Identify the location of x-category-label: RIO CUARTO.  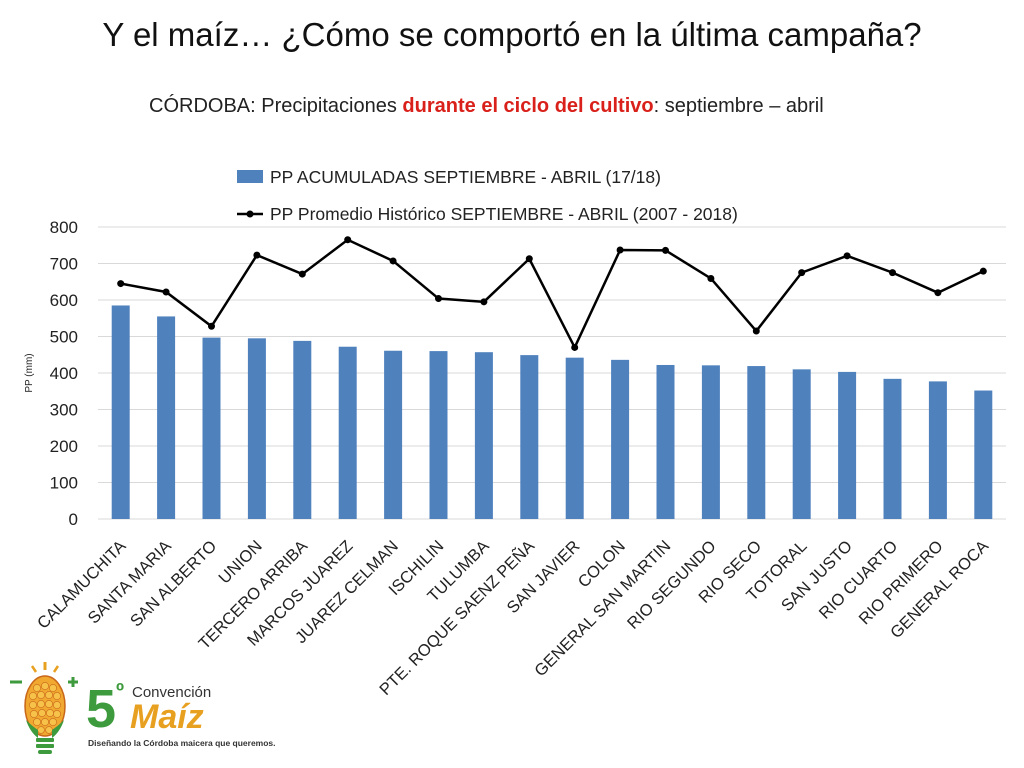
(859, 580).